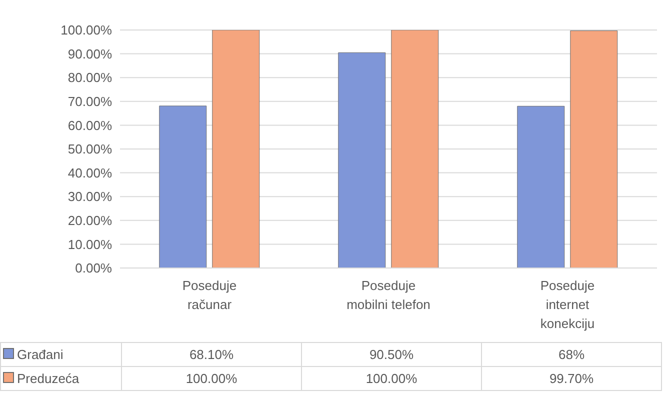  What do you see at coordinates (90, 196) in the screenshot?
I see `y-tick-label: 30.00%` at bounding box center [90, 196].